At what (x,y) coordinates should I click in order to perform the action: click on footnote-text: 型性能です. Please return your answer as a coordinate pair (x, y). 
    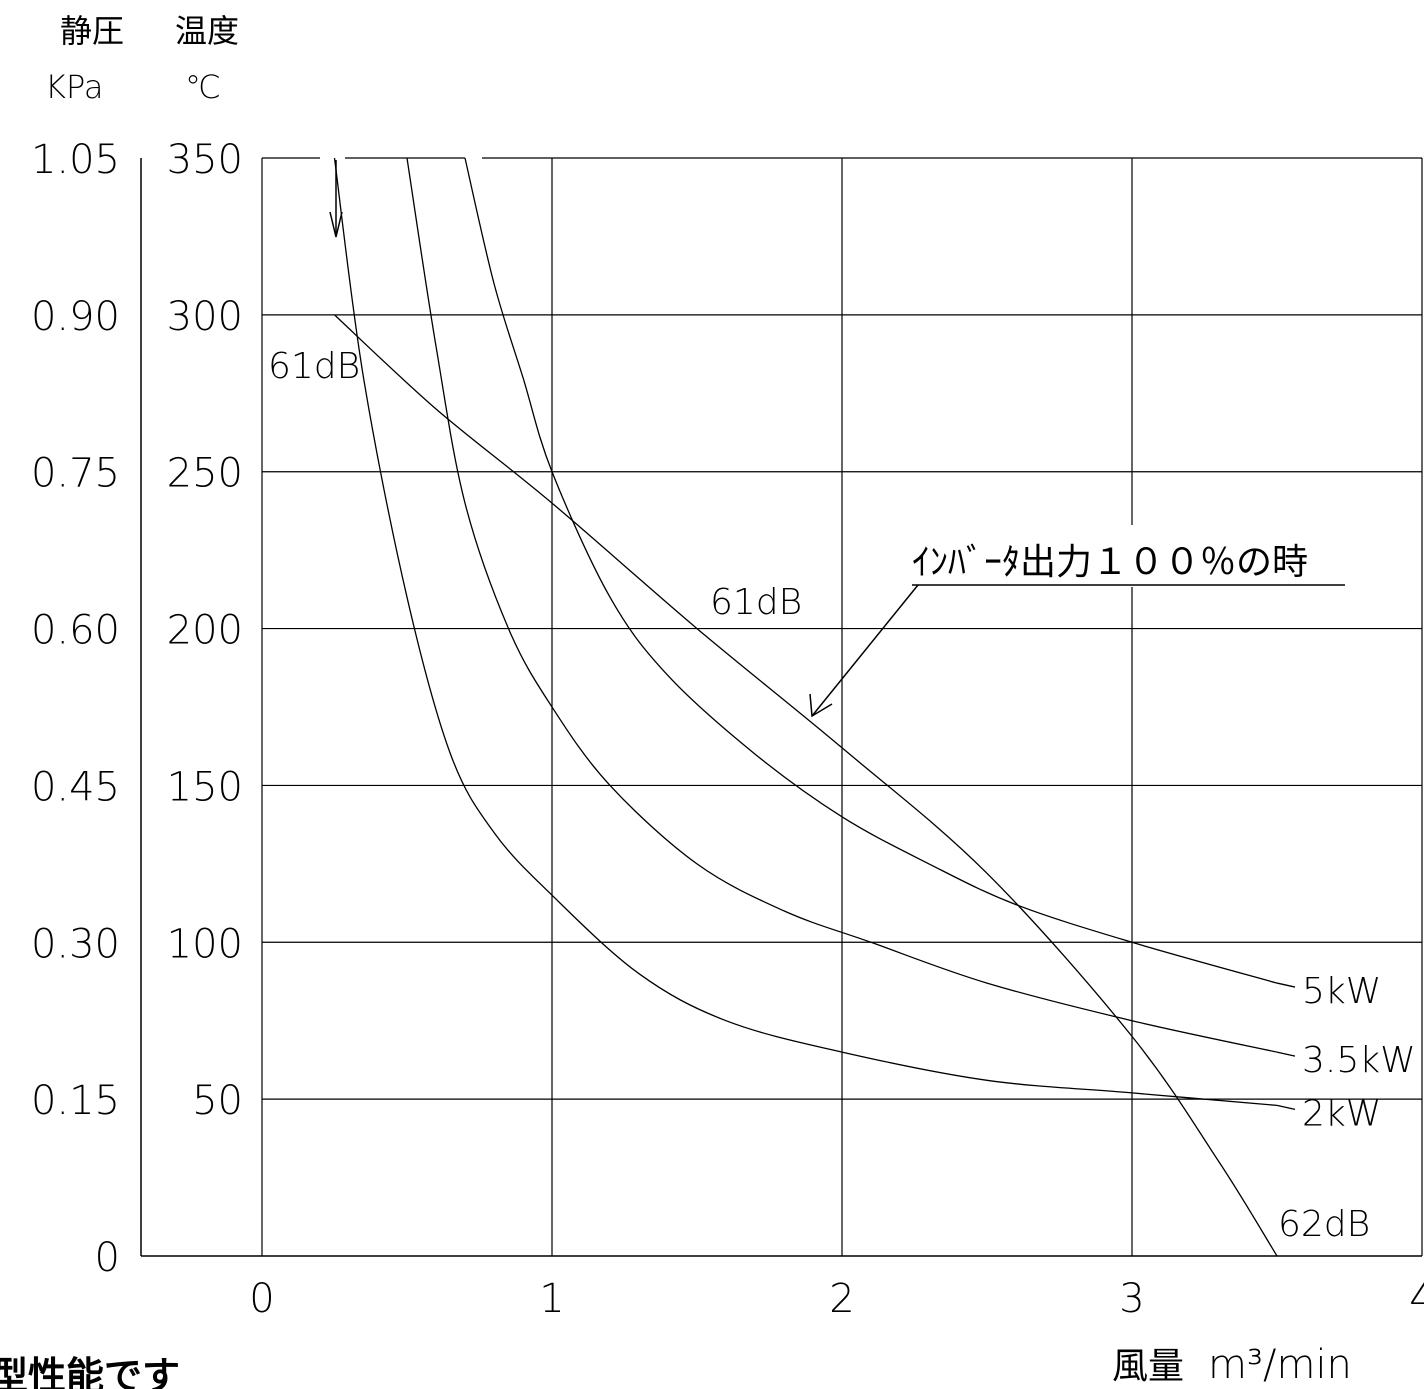
    Looking at the image, I should click on (90, 1371).